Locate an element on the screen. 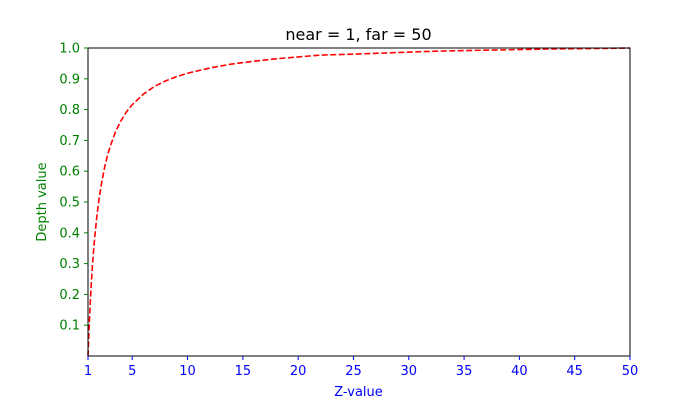  y-axis-label: Depth value is located at coordinates (42, 201).